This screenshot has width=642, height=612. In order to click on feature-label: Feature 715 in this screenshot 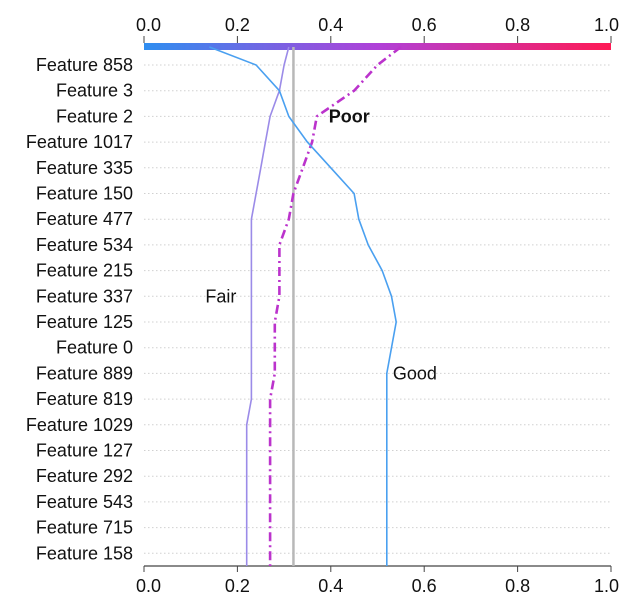, I will do `click(84, 528)`.